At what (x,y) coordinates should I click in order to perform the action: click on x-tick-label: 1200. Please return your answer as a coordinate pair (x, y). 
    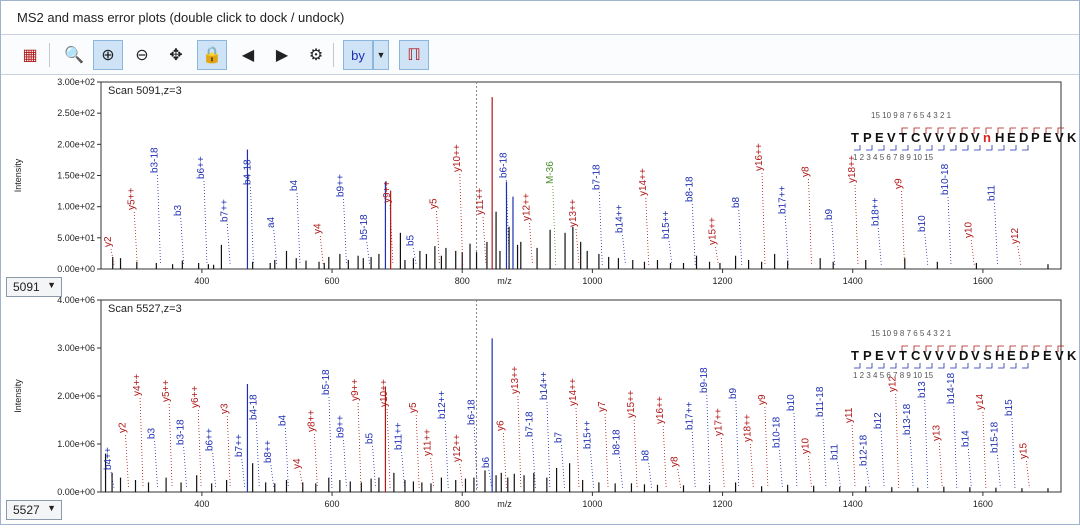
    Looking at the image, I should click on (723, 281).